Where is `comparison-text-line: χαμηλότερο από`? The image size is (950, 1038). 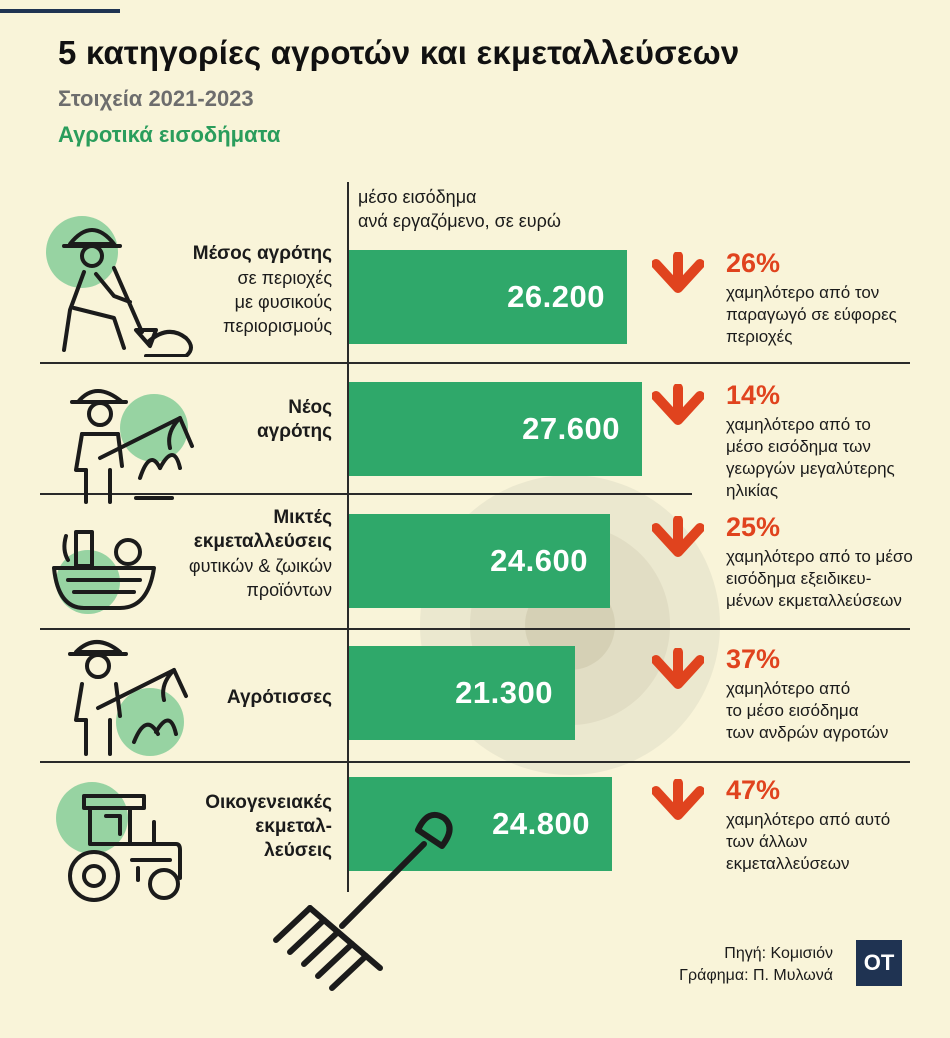
comparison-text-line: χαμηλότερο από is located at coordinates (788, 688).